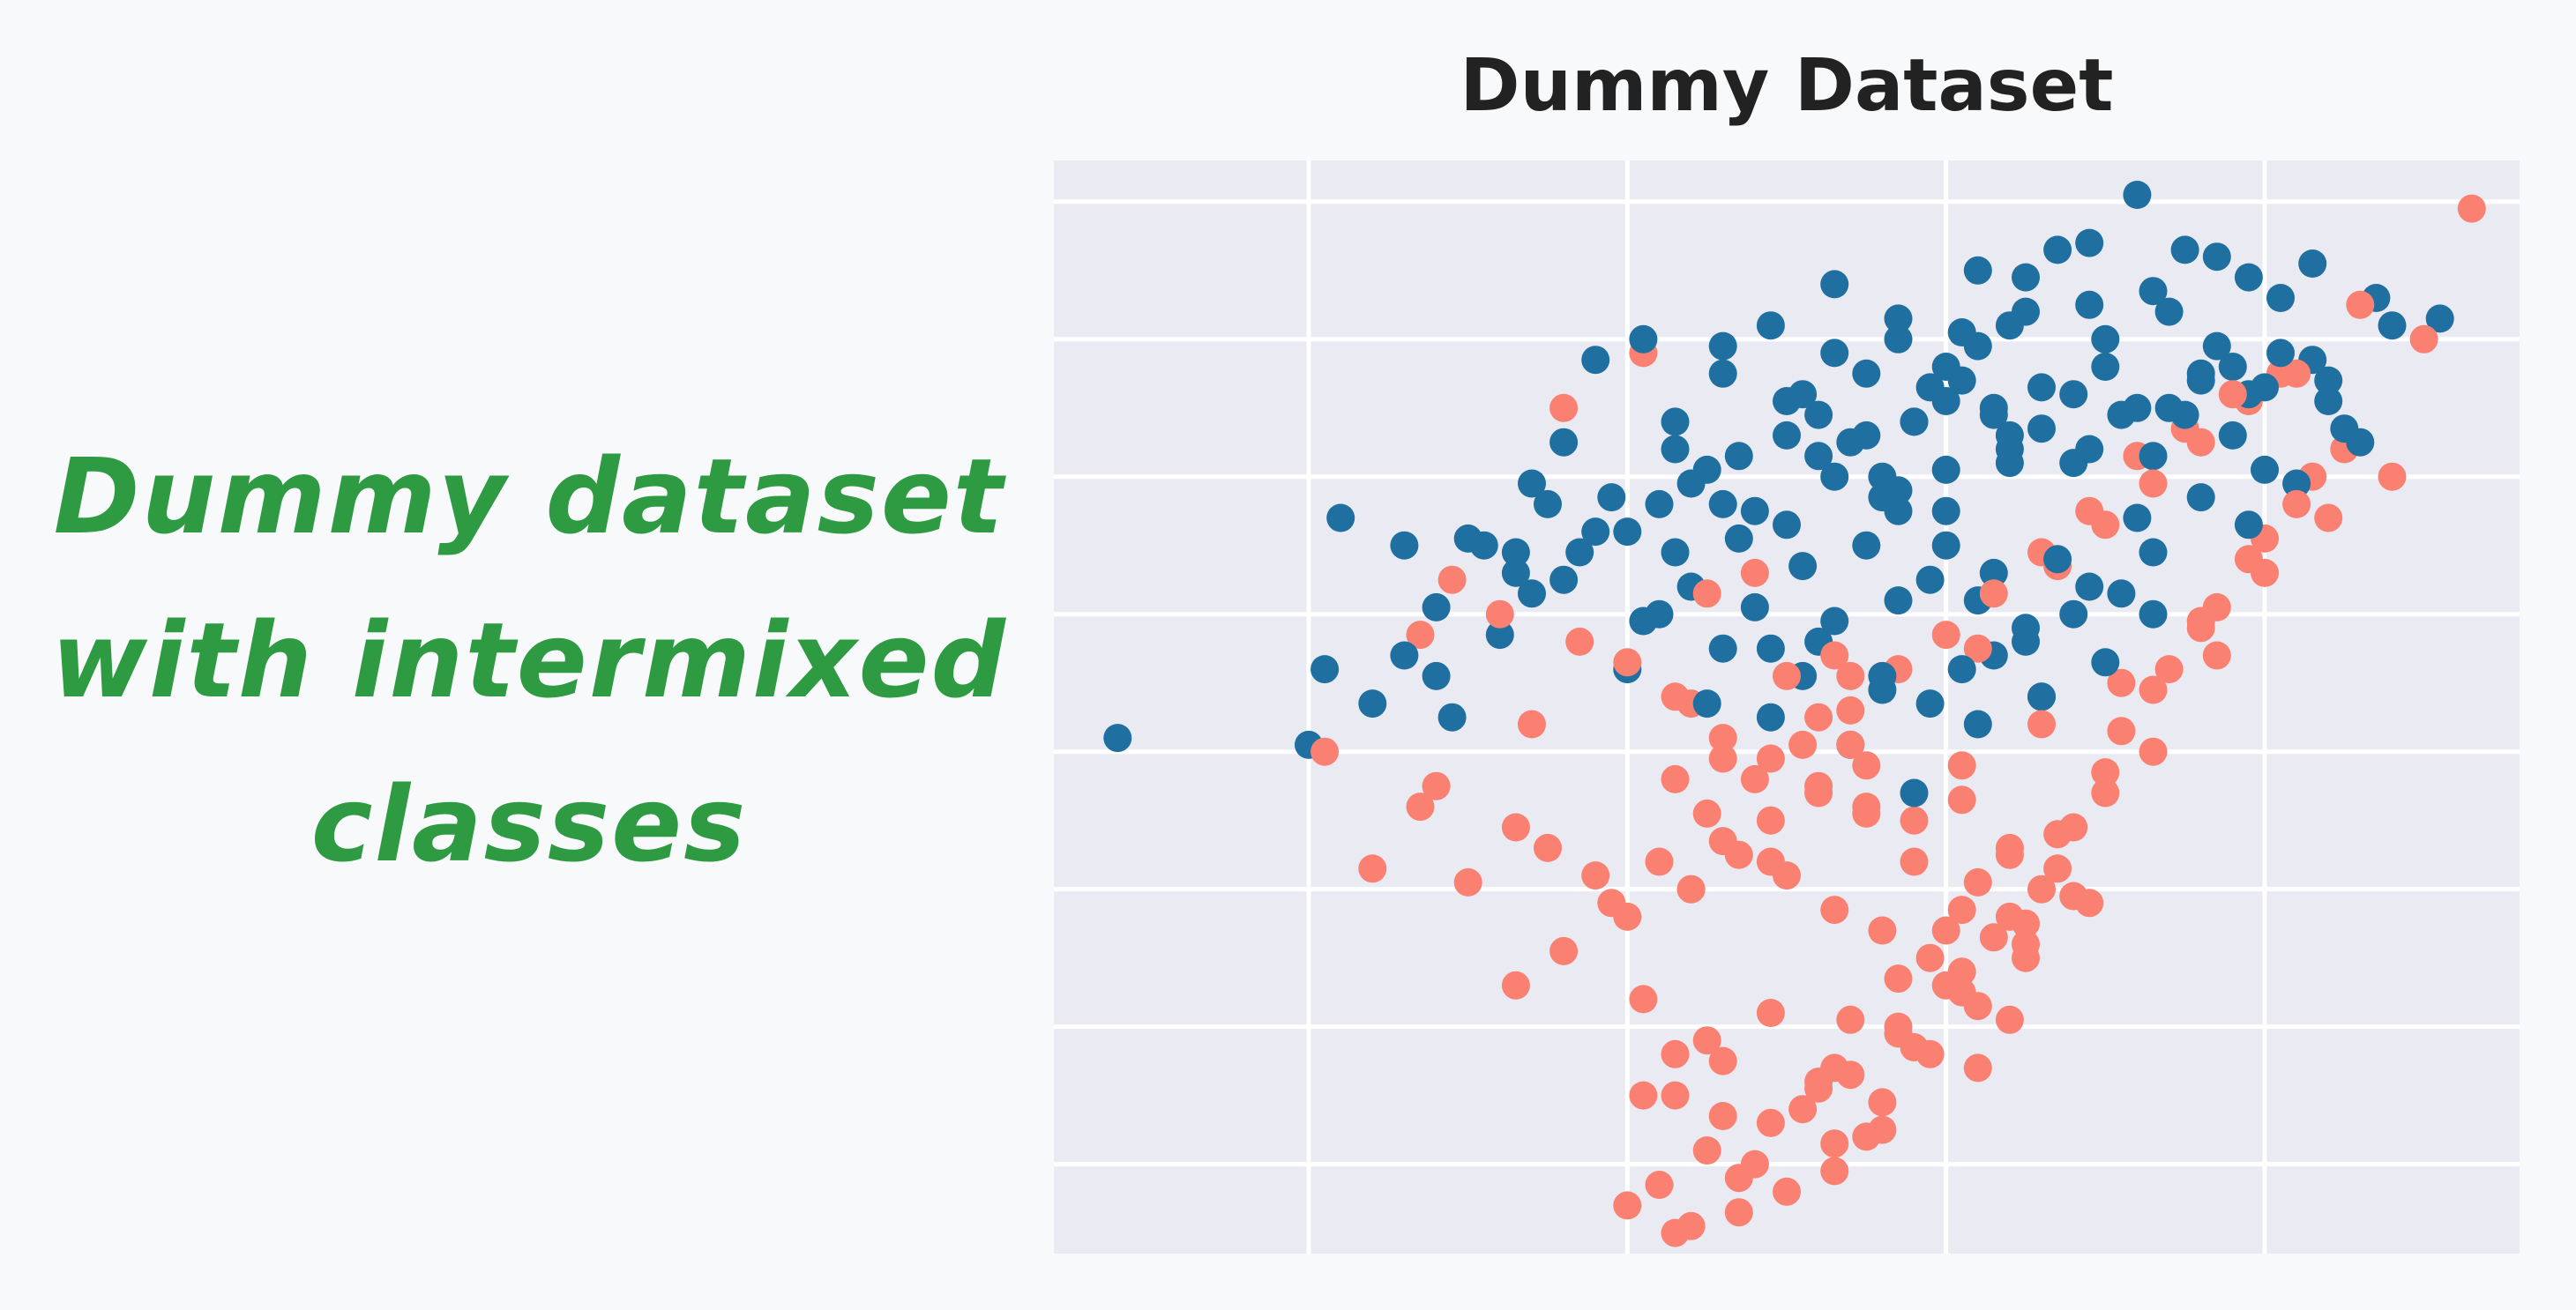 The image size is (2576, 1310). Describe the element at coordinates (529, 660) in the screenshot. I see `annotation-line-2: with intermixed` at that location.